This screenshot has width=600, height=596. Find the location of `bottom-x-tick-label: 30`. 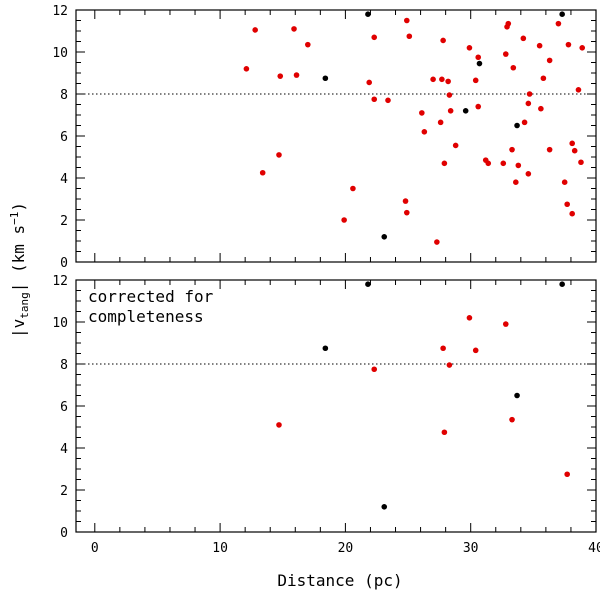

bottom-x-tick-label: 30 is located at coordinates (471, 548).